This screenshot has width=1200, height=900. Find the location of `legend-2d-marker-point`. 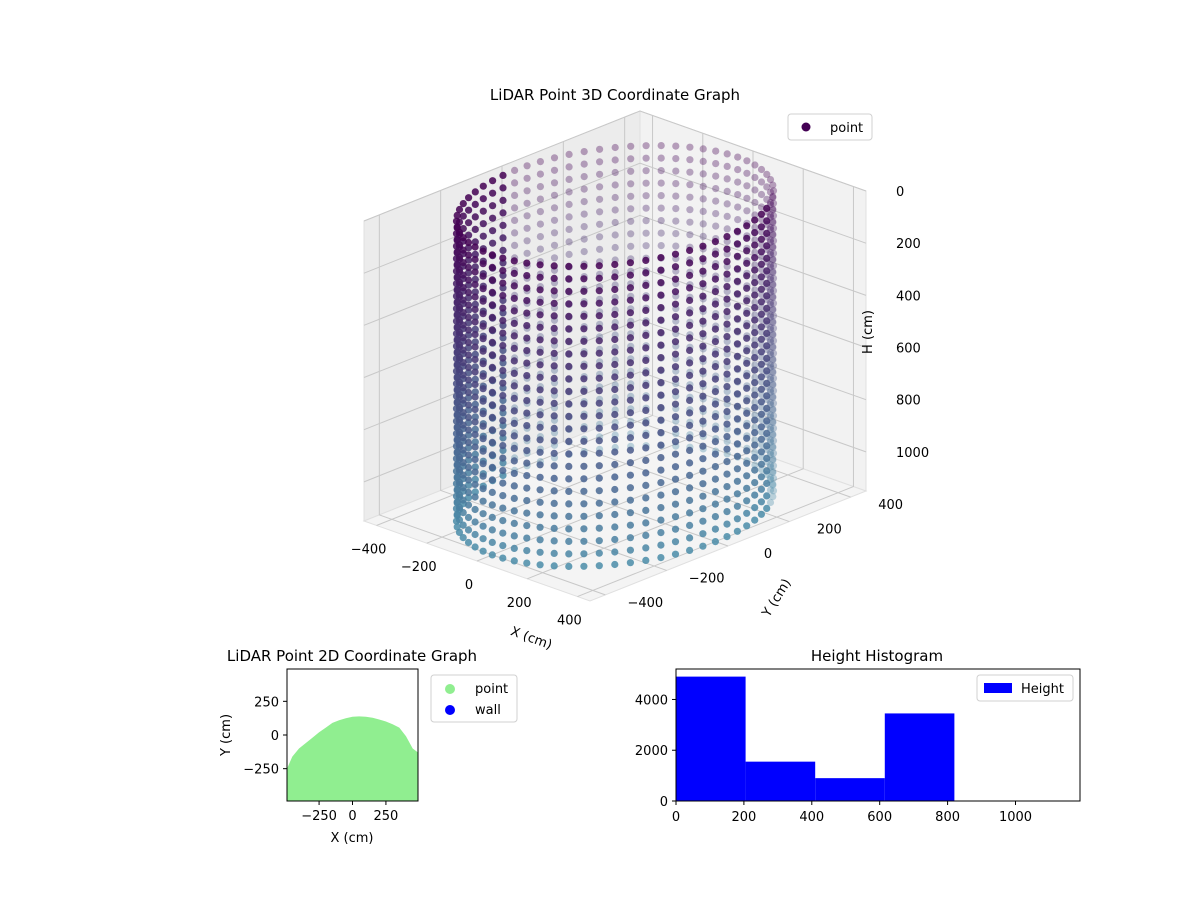

legend-2d-marker-point is located at coordinates (450, 689).